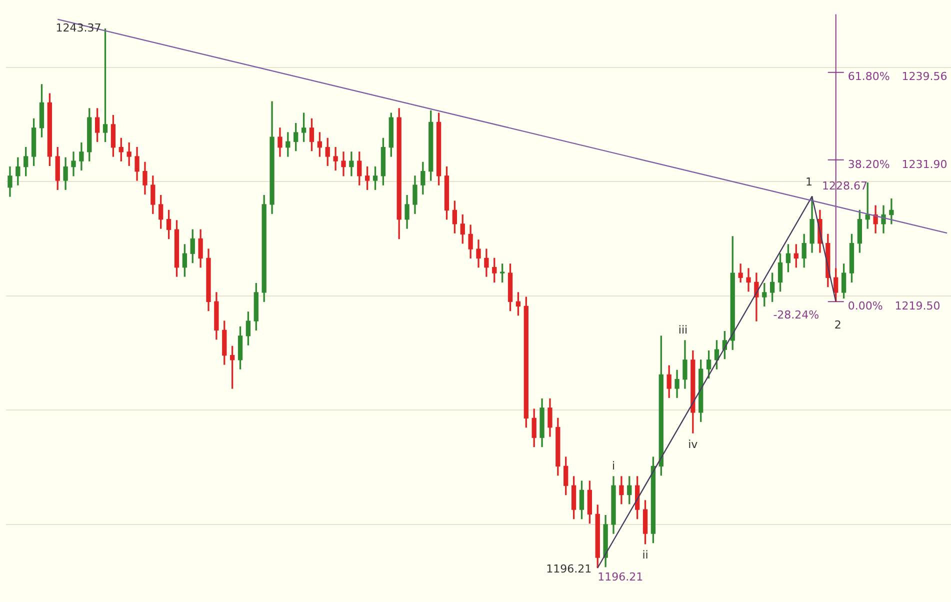  What do you see at coordinates (683, 329) in the screenshot?
I see `annotation: iii` at bounding box center [683, 329].